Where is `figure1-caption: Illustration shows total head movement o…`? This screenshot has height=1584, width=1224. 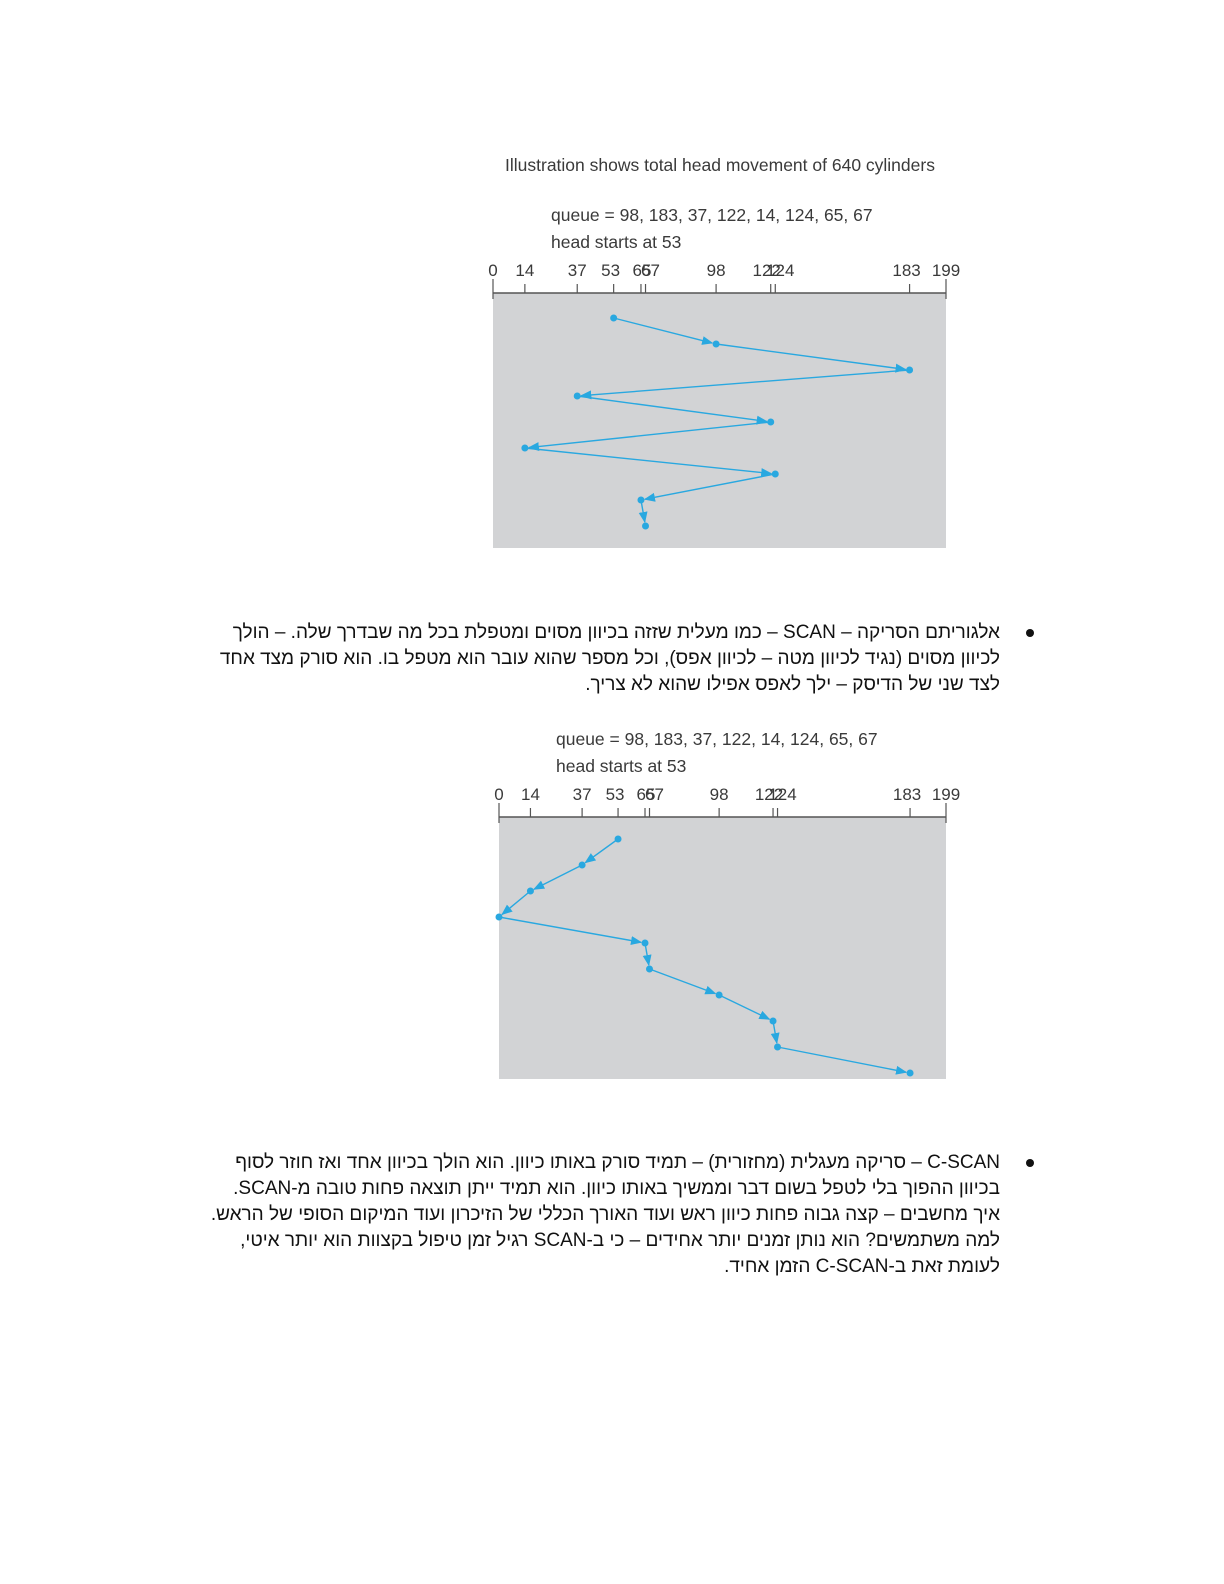 figure1-caption: Illustration shows total head movement o… is located at coordinates (720, 165).